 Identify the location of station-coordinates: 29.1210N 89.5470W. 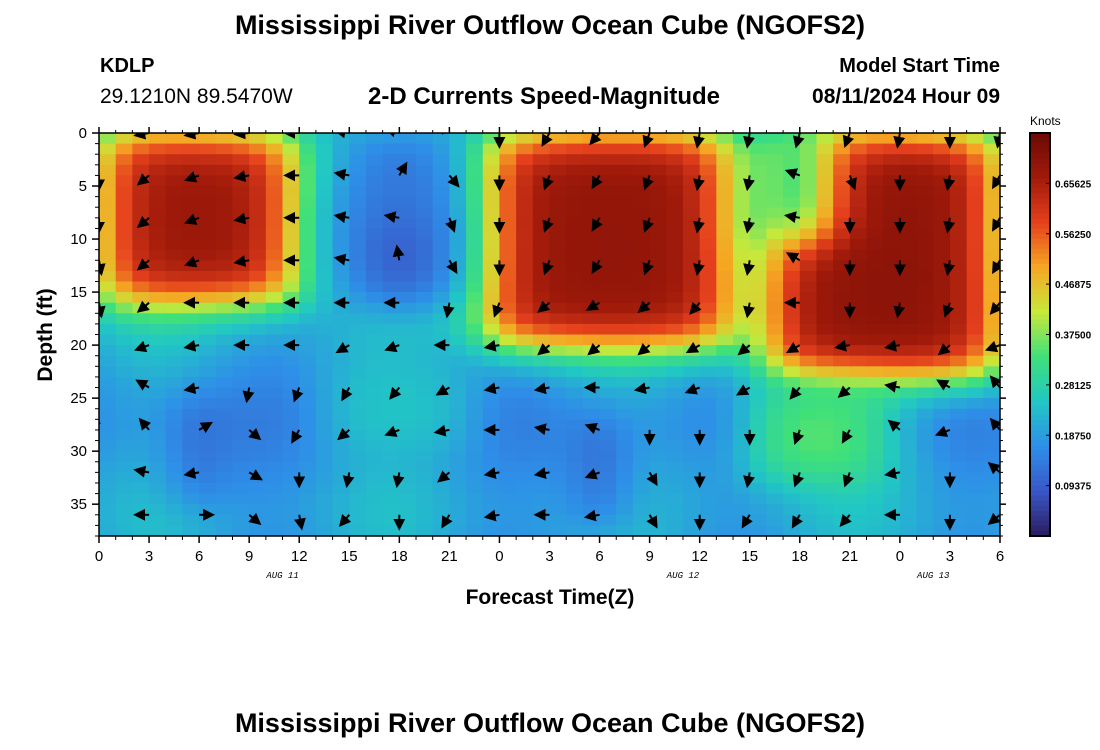
(196, 96).